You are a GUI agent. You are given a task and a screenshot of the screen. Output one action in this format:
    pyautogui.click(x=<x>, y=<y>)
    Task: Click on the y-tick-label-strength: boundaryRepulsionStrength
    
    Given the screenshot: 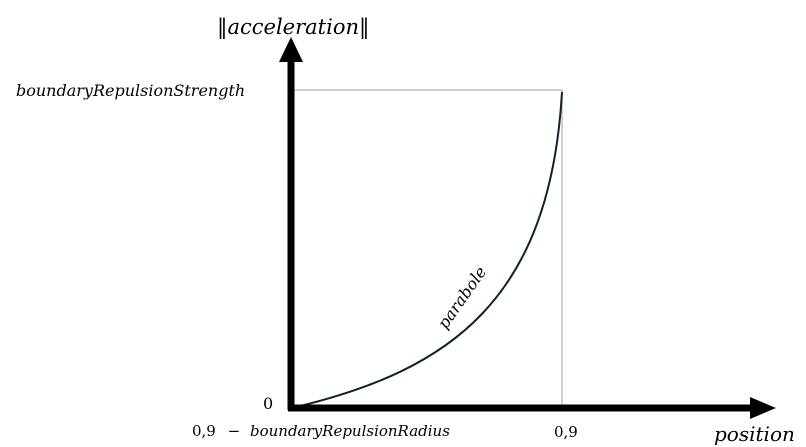 What is the action you would take?
    pyautogui.click(x=130, y=90)
    